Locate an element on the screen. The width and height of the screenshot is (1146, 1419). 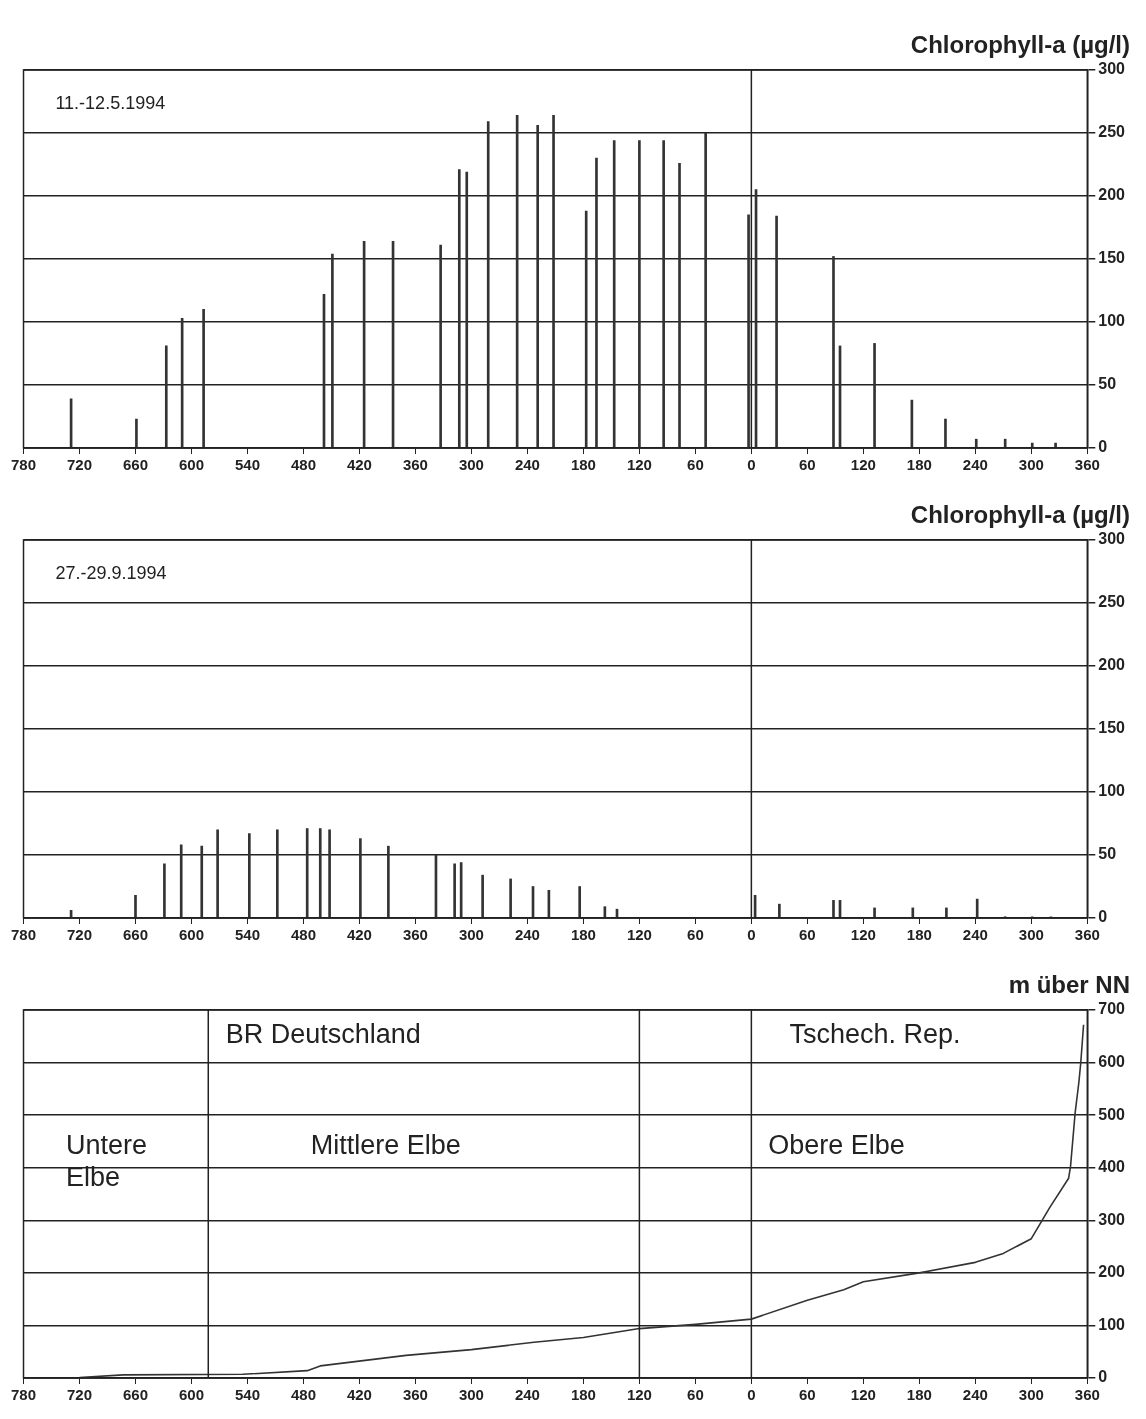
y-axis-title: m über NN is located at coordinates (1069, 984).